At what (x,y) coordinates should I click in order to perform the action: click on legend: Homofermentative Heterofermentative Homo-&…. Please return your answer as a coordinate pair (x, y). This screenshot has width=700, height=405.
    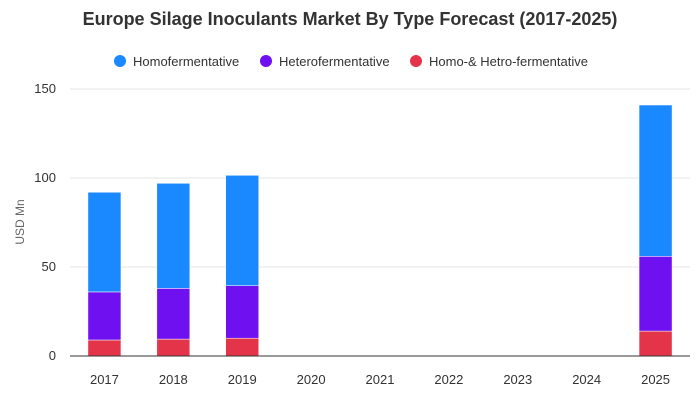
    Looking at the image, I should click on (351, 61).